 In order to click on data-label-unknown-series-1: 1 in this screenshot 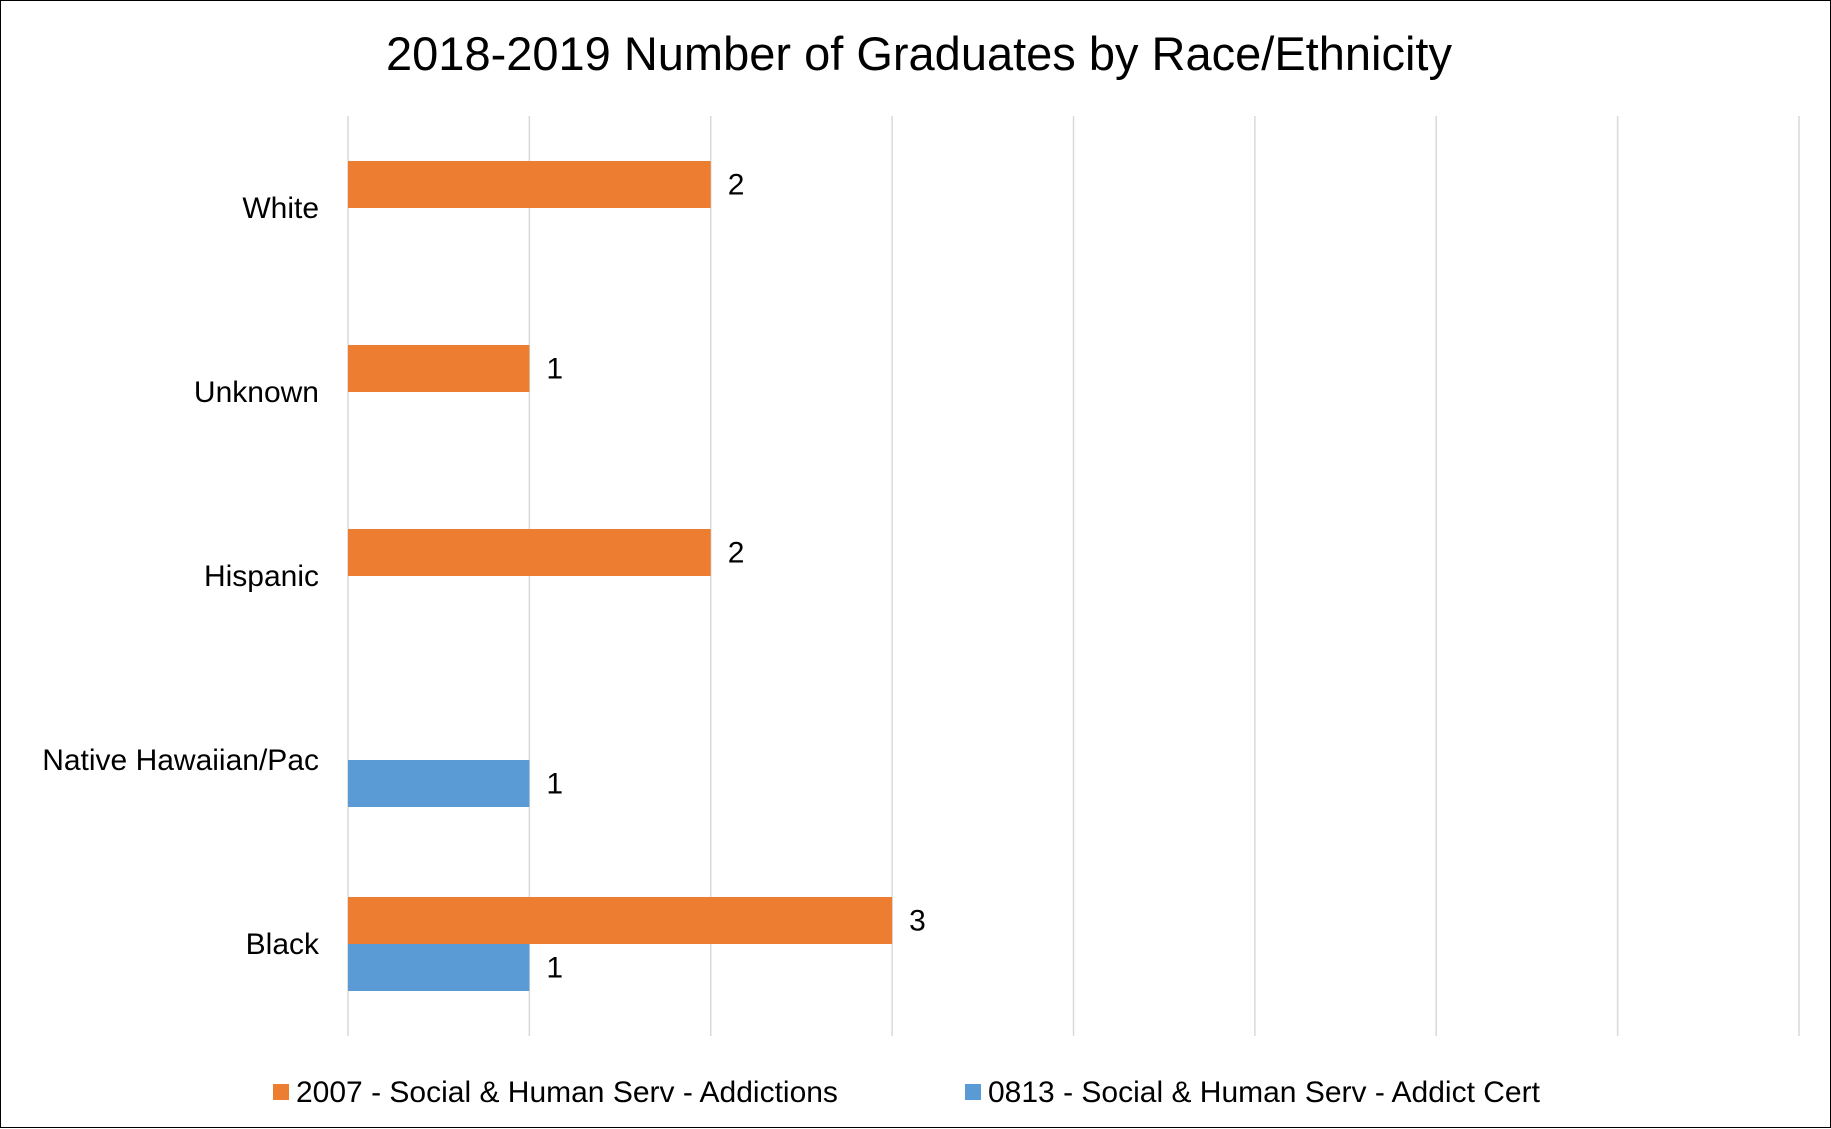, I will do `click(554, 369)`.